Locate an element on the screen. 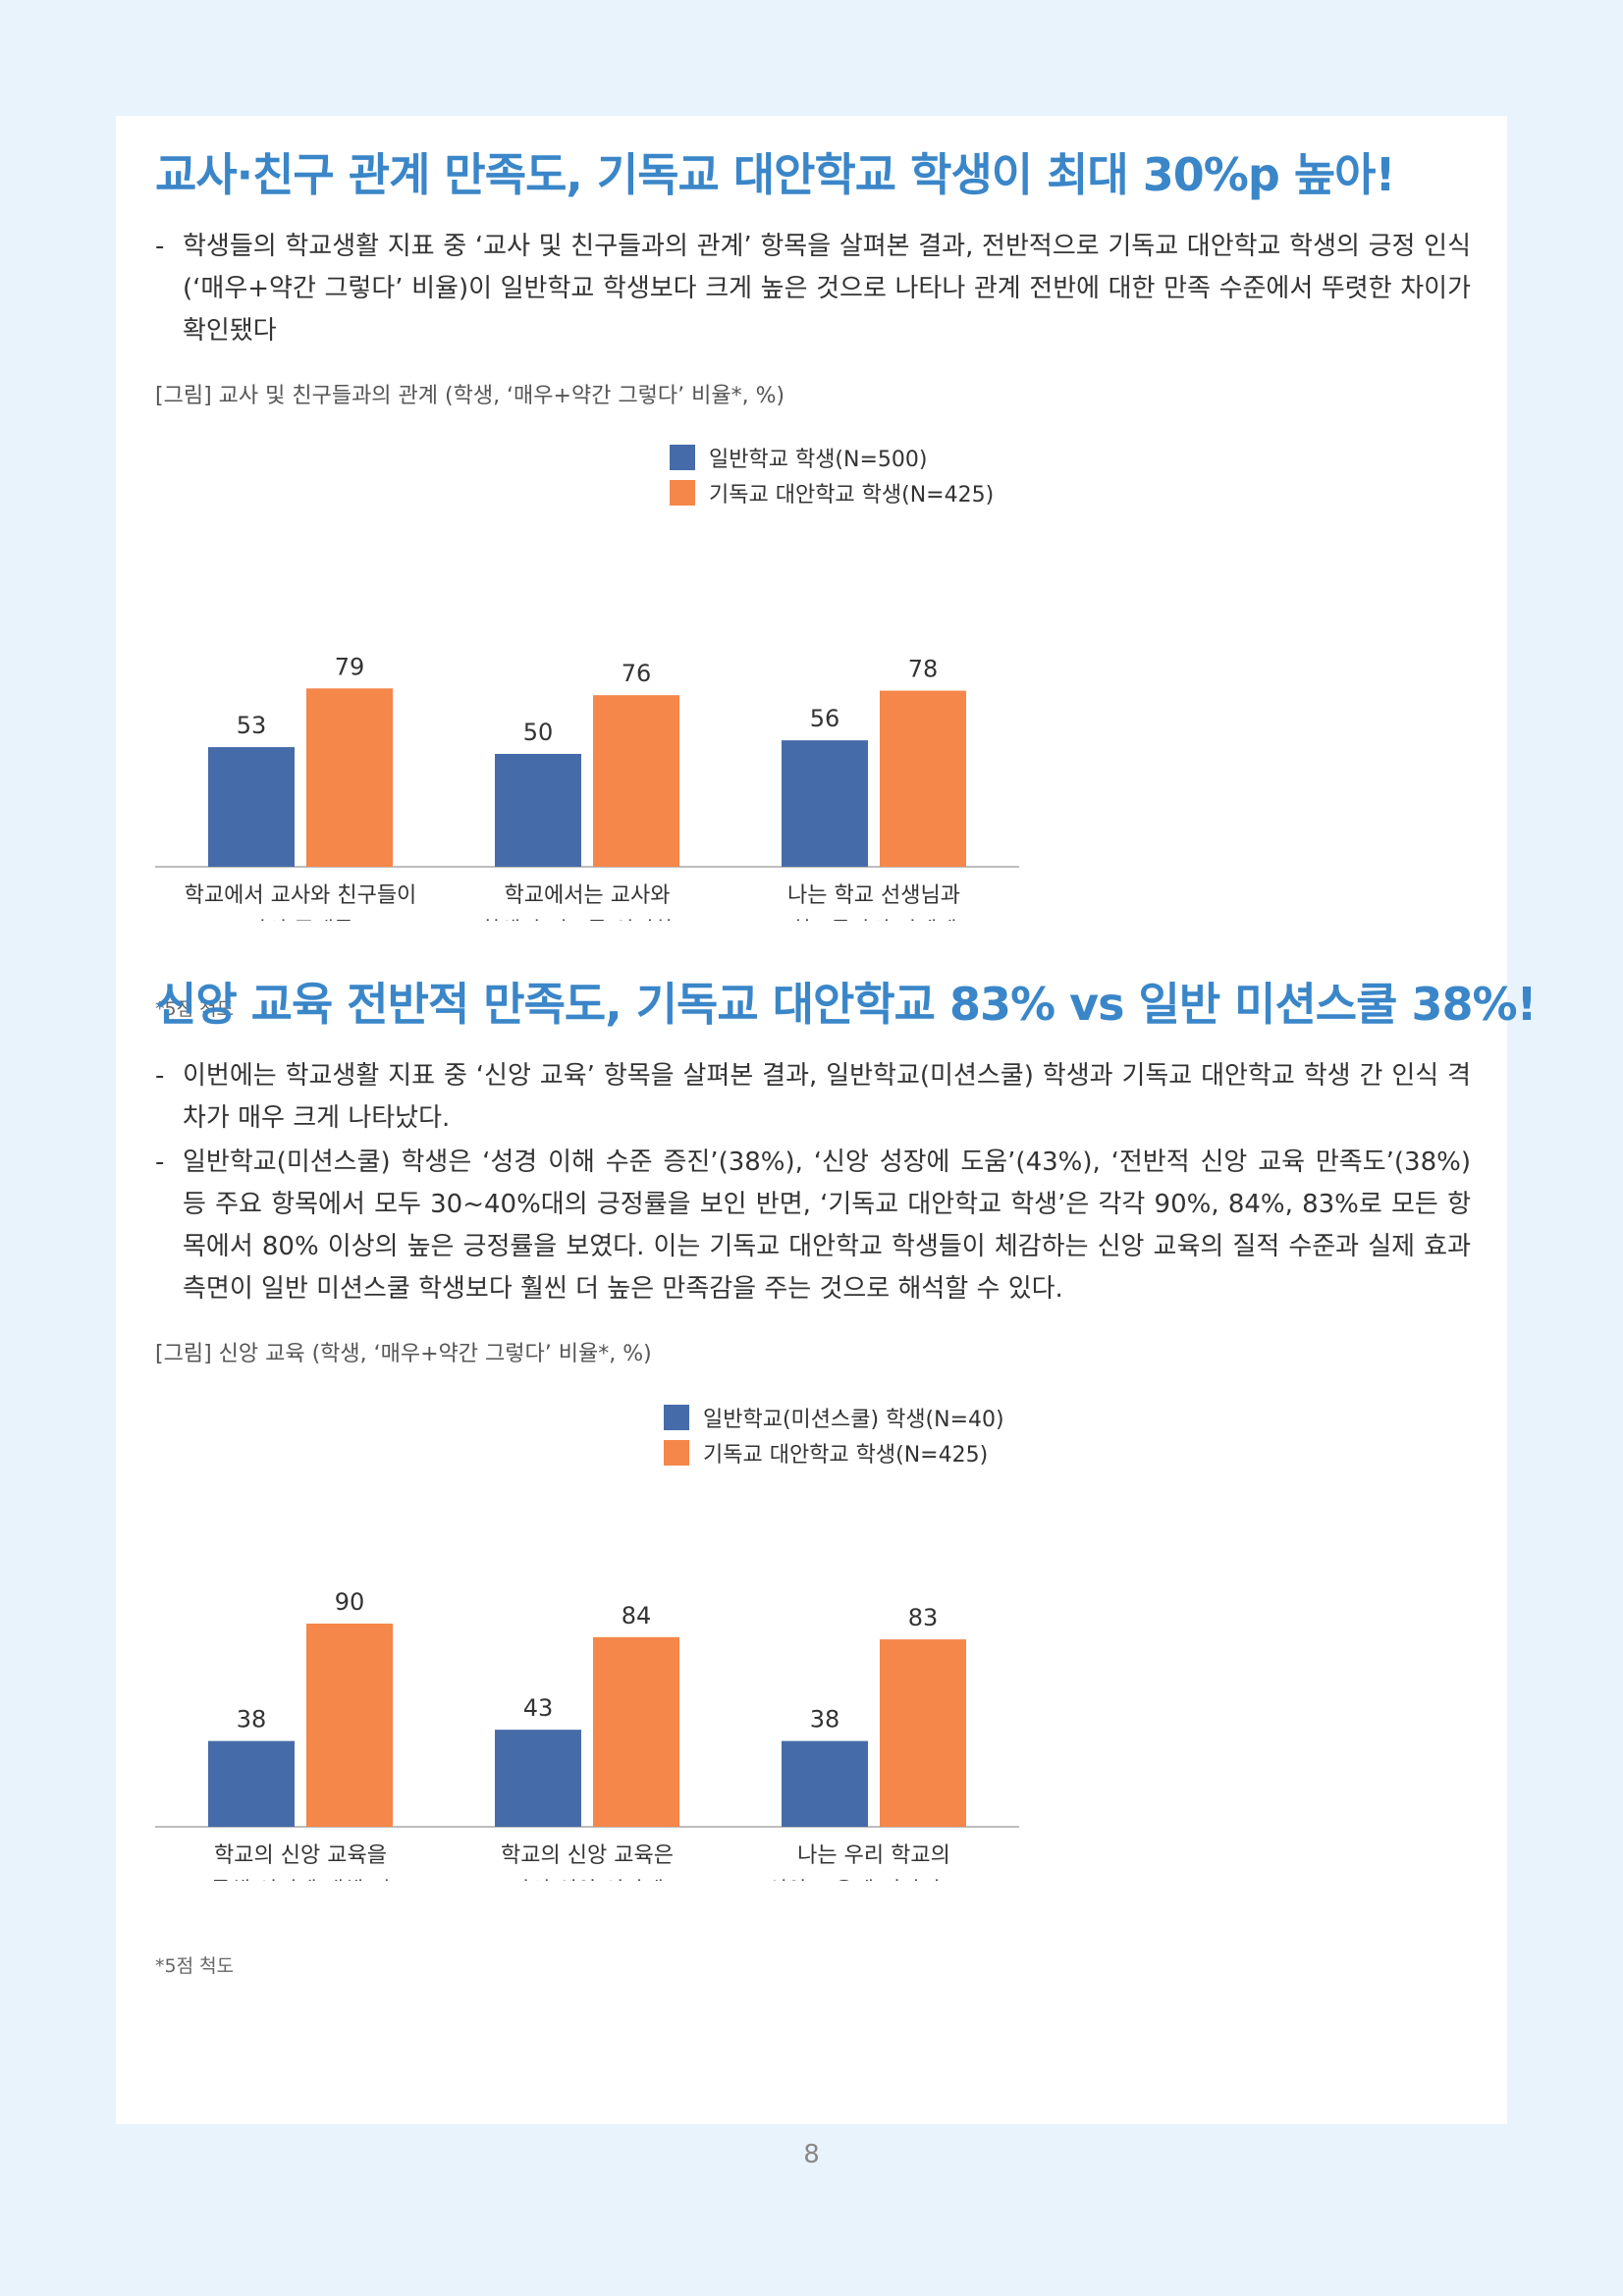  chart-legend: 일반학교 학생(N=500) 기독교 대안학교 학생(N=425) is located at coordinates (832, 475).